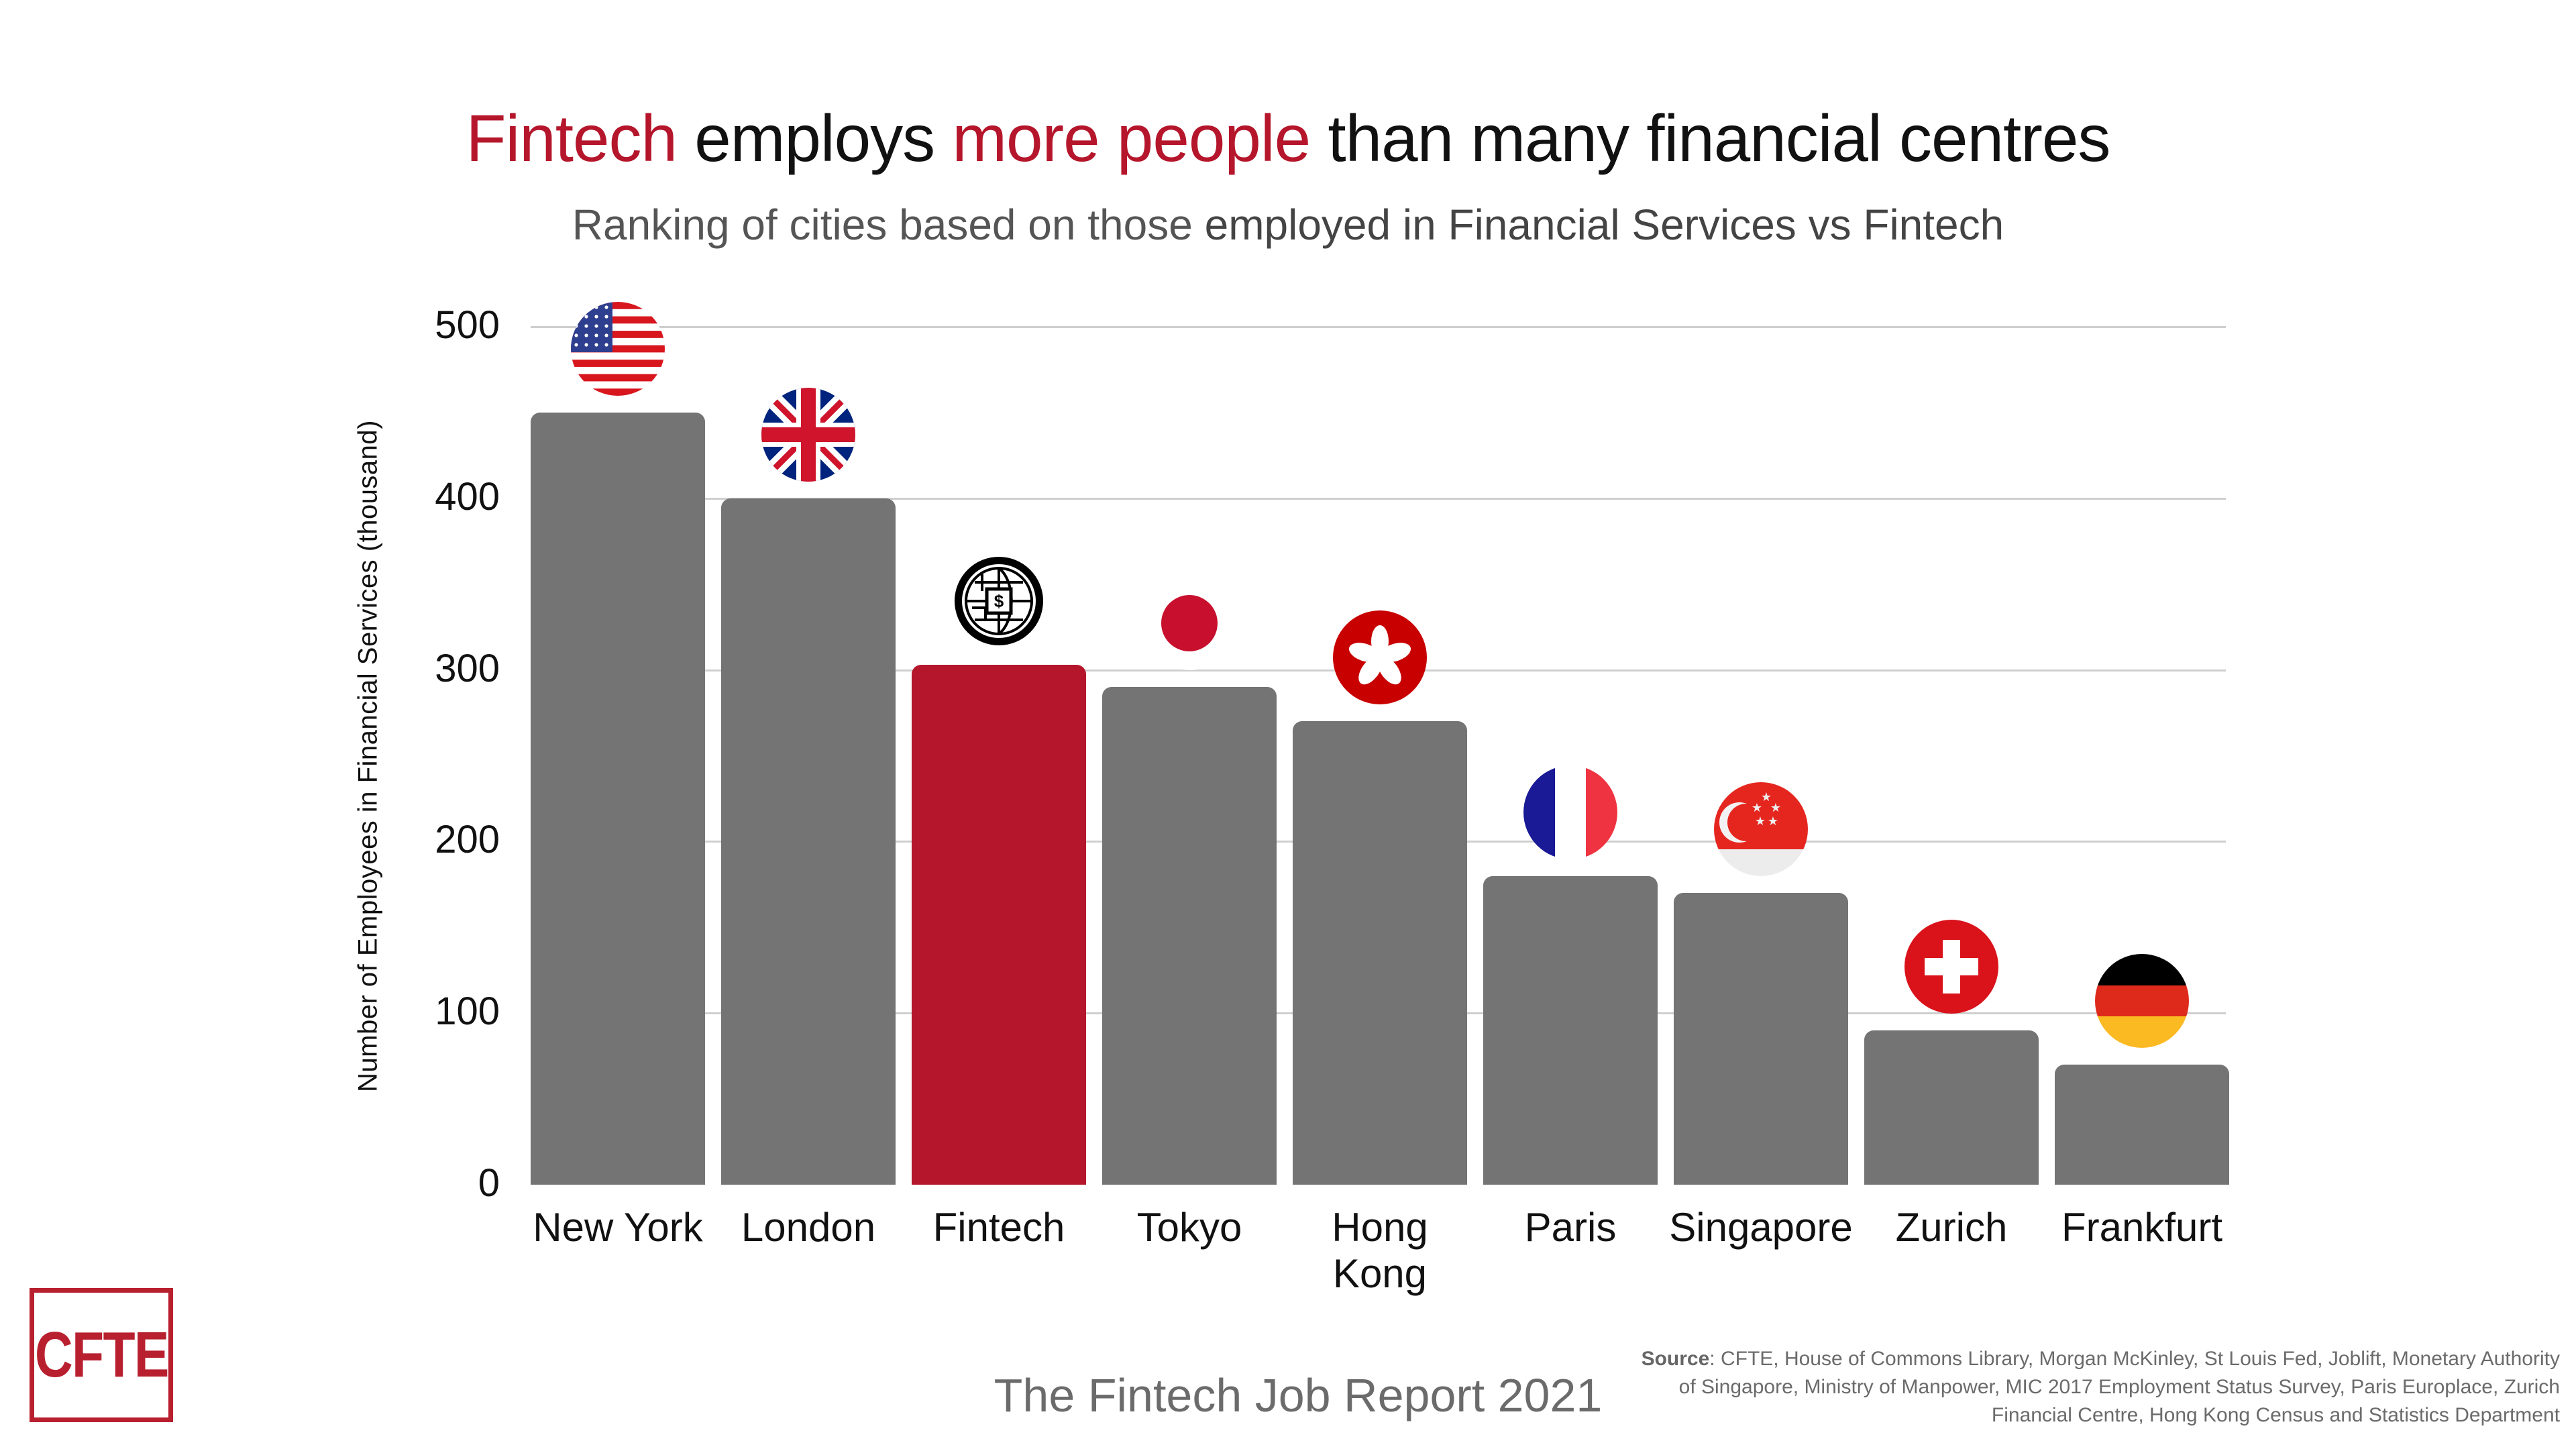 Image resolution: width=2576 pixels, height=1449 pixels. I want to click on bar-zurich, so click(1951, 1107).